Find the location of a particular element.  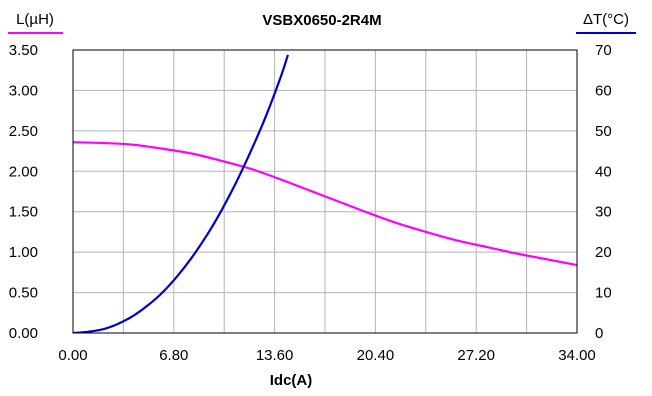

y-right-tick-label: 30 is located at coordinates (603, 212).